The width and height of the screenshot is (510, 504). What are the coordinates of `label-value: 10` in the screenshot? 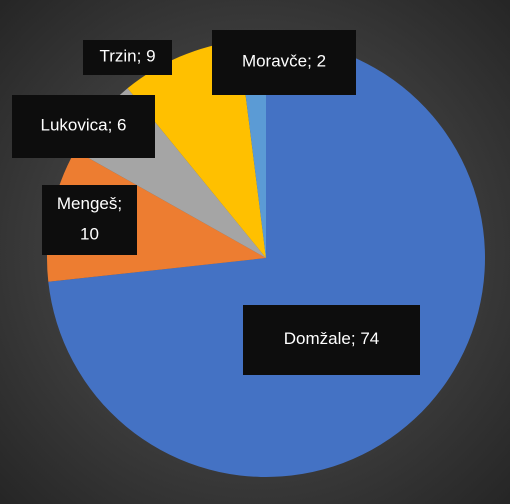 It's located at (89, 233).